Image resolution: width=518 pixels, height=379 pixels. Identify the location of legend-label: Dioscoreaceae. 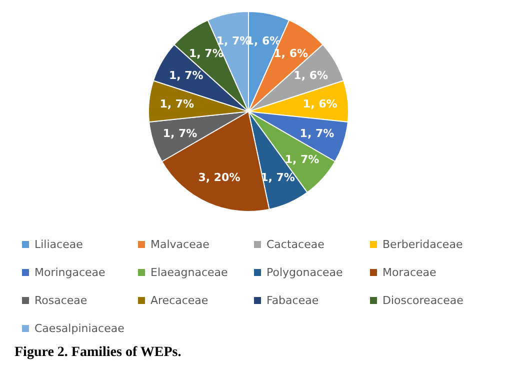
(423, 300).